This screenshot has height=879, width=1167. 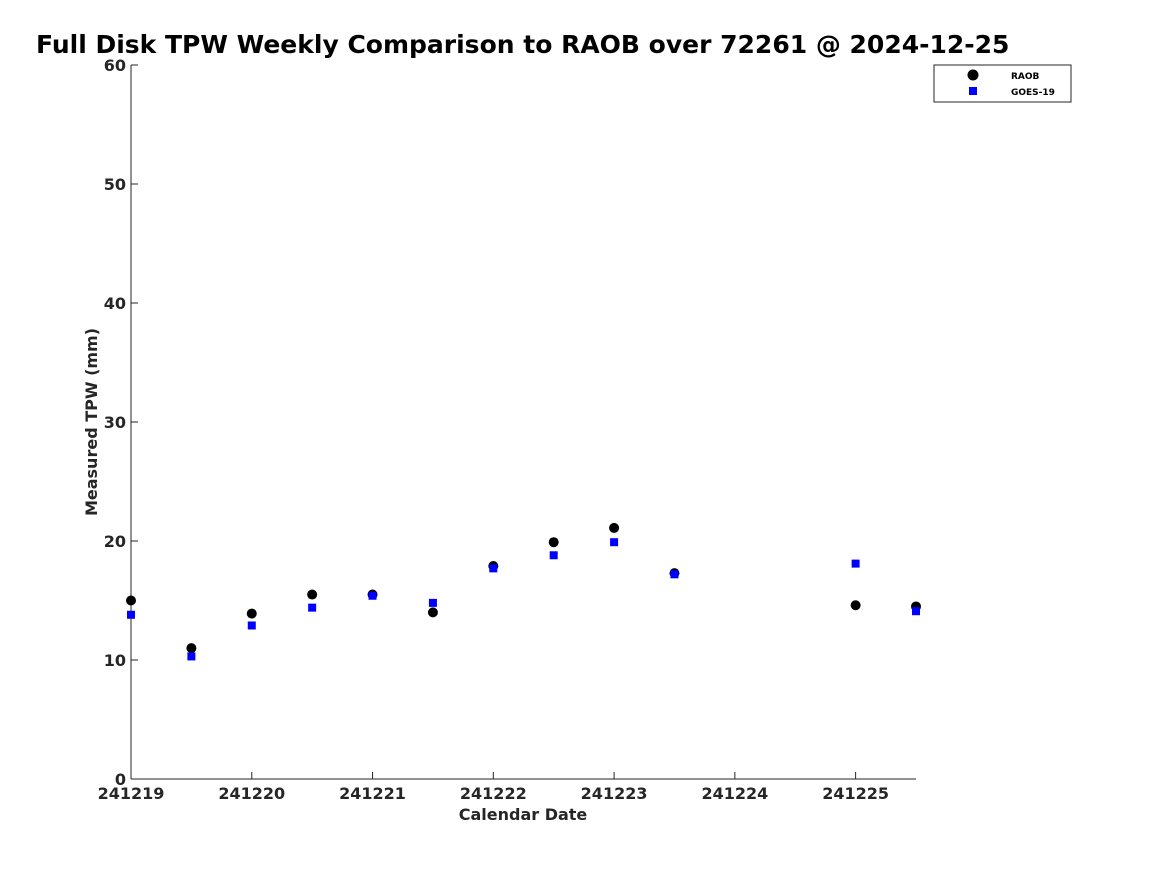 What do you see at coordinates (115, 184) in the screenshot?
I see `y-tick-label: 50` at bounding box center [115, 184].